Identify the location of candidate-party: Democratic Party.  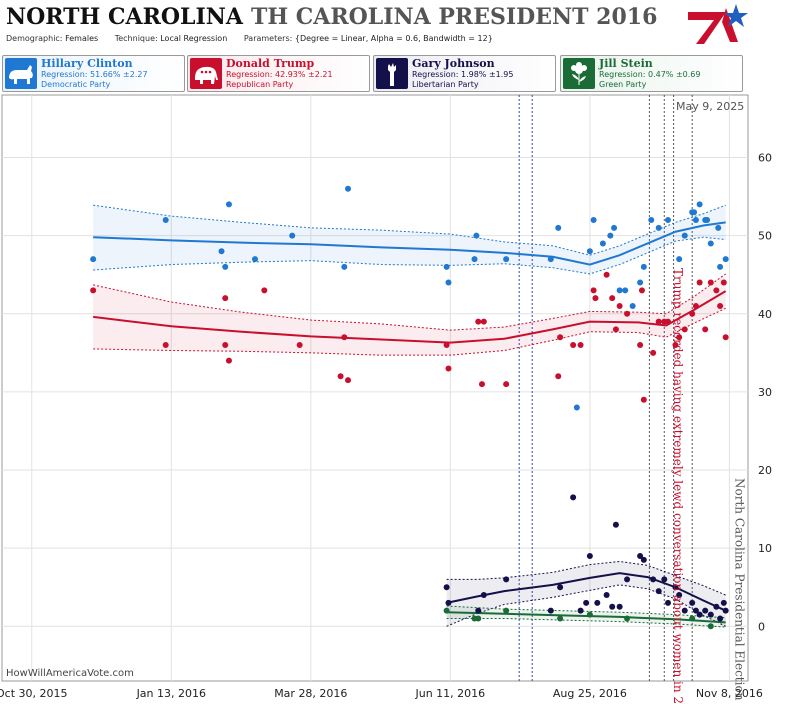
(76, 84).